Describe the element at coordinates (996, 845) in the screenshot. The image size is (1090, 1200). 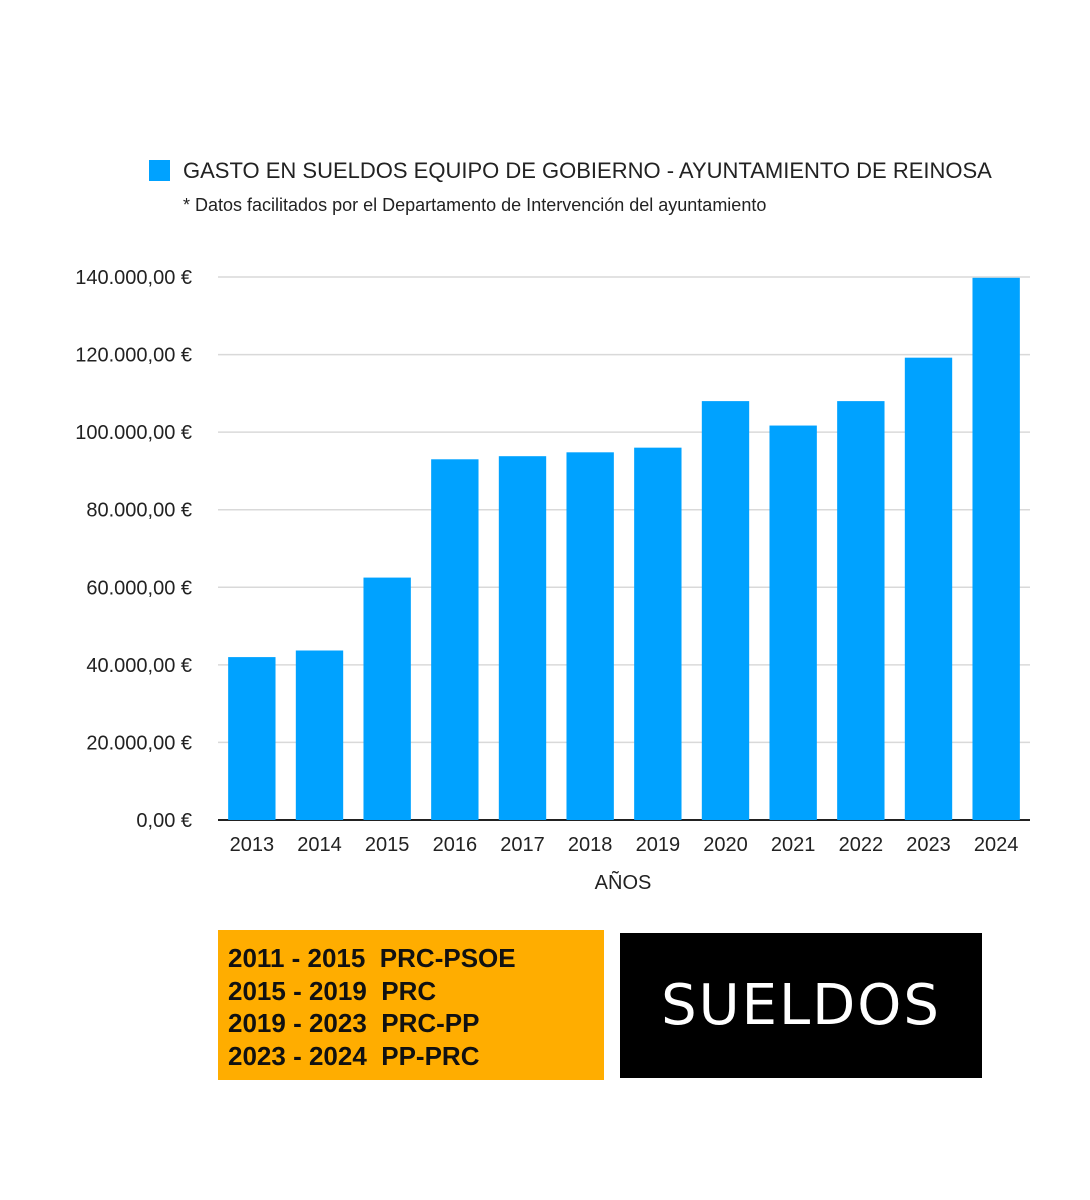
I see `x-tick-label: 2024` at that location.